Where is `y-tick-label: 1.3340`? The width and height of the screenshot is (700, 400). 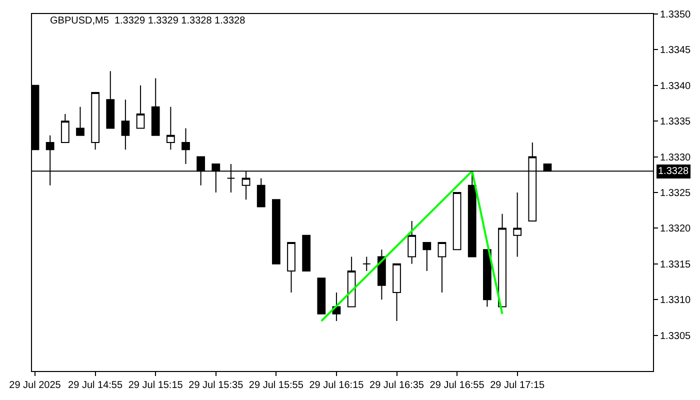 y-tick-label: 1.3340 is located at coordinates (676, 86).